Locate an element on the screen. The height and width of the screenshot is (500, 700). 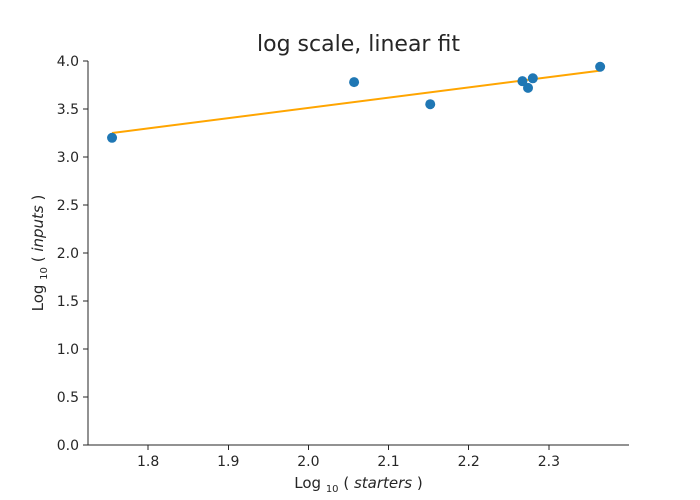
x-axis-label-subscript: 10 is located at coordinates (332, 489).